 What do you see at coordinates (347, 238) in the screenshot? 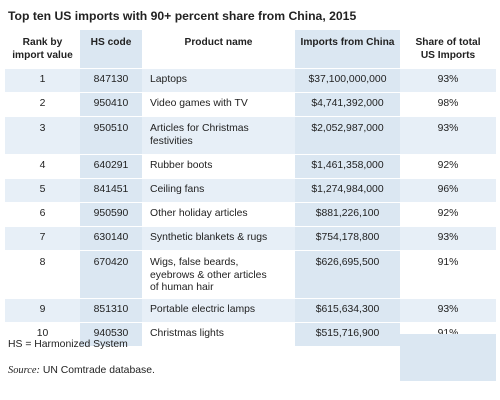
I see `cell-imports: $754,178,800` at bounding box center [347, 238].